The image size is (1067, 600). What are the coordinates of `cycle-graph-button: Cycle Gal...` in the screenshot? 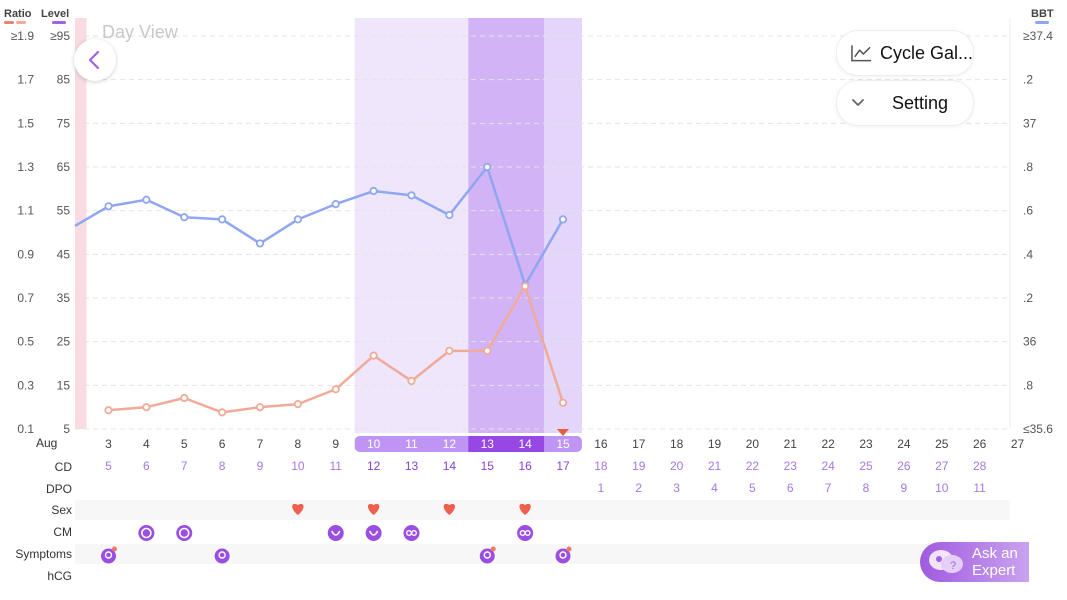 It's located at (905, 53).